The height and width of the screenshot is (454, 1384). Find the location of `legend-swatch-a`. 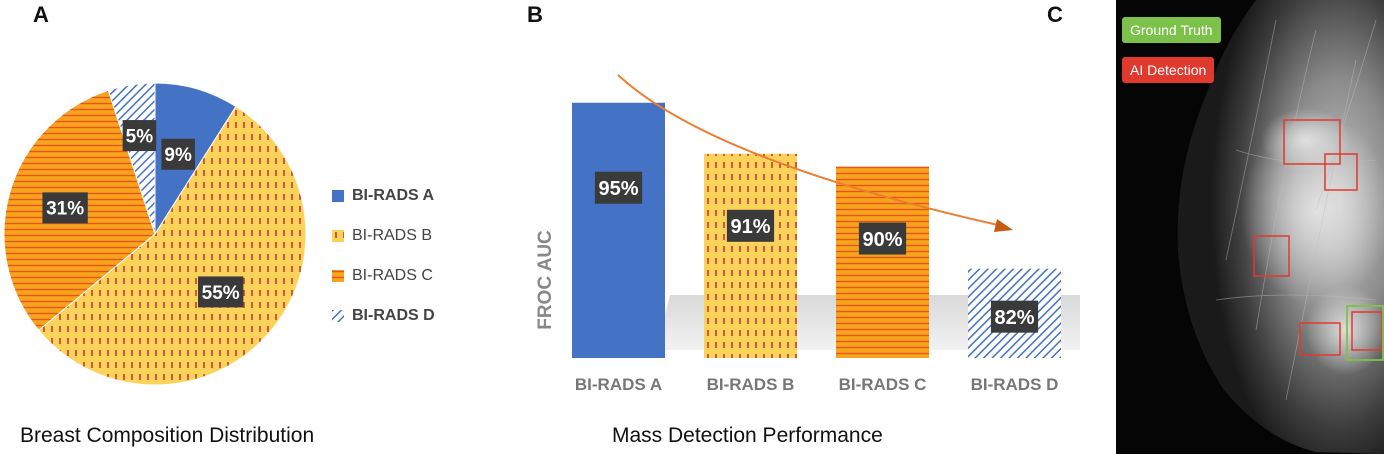

legend-swatch-a is located at coordinates (338, 196).